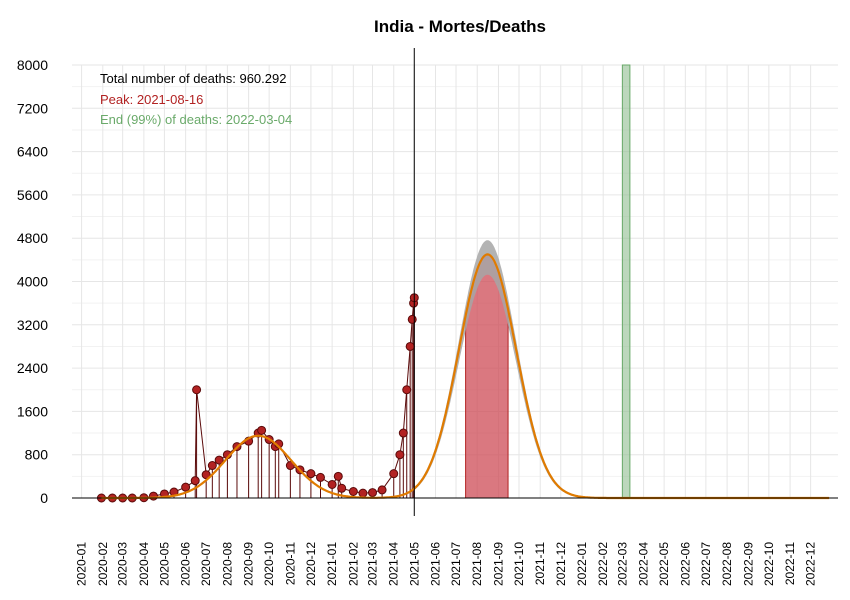 The width and height of the screenshot is (850, 600). Describe the element at coordinates (32, 108) in the screenshot. I see `y-tick-label: 7200` at that location.